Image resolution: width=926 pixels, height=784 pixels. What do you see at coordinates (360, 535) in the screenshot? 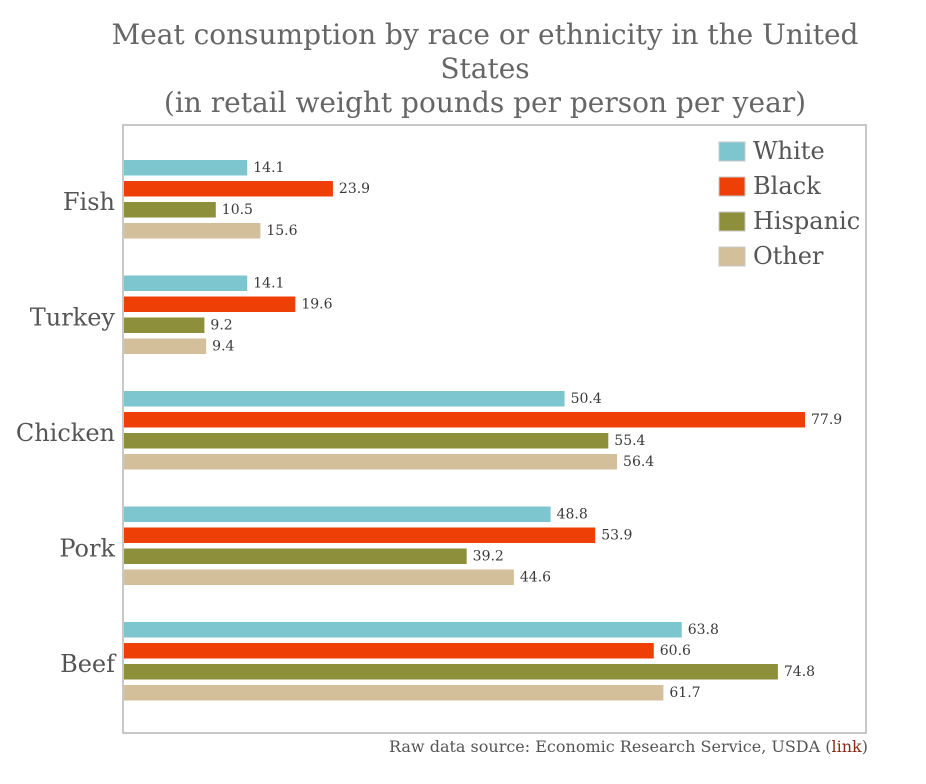
I see `bar-pork-black` at bounding box center [360, 535].